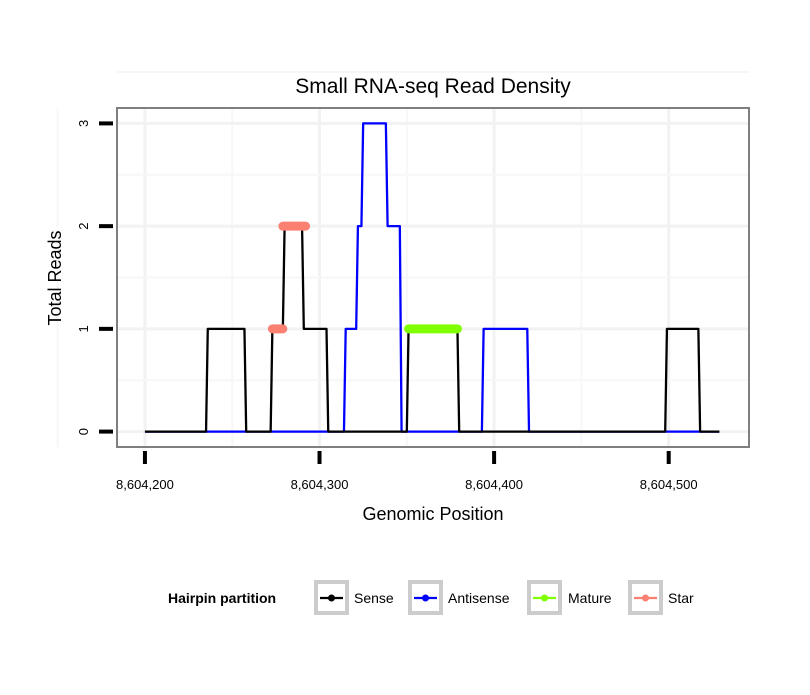  What do you see at coordinates (590, 598) in the screenshot?
I see `legend-label-mature: Mature` at bounding box center [590, 598].